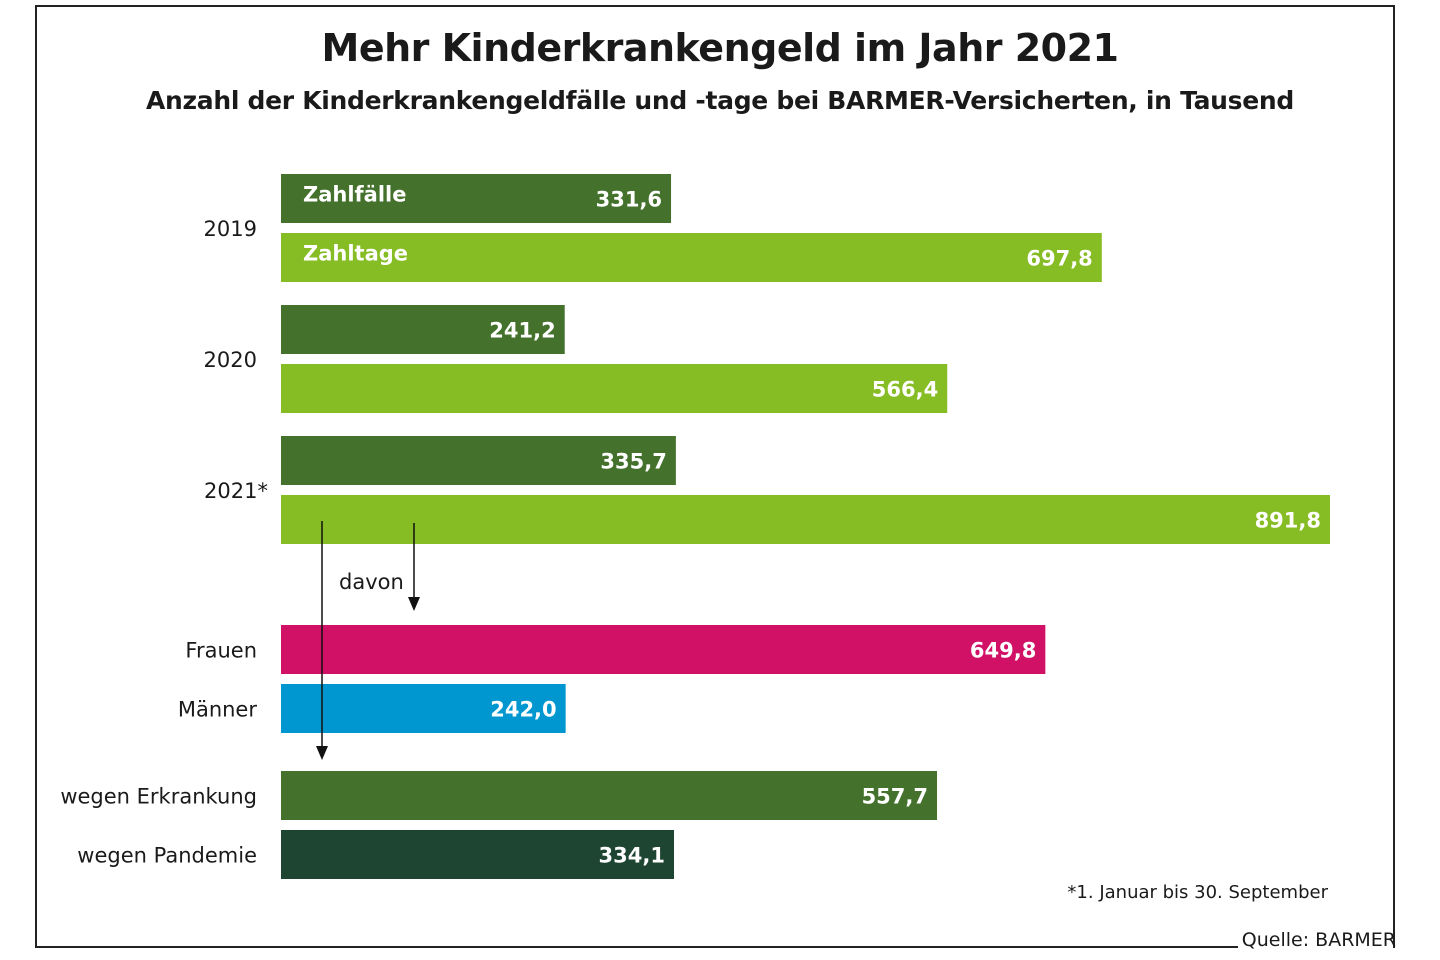 Image resolution: width=1440 pixels, height=960 pixels. Describe the element at coordinates (322, 753) in the screenshot. I see `arrow-head-erkrankung` at that location.